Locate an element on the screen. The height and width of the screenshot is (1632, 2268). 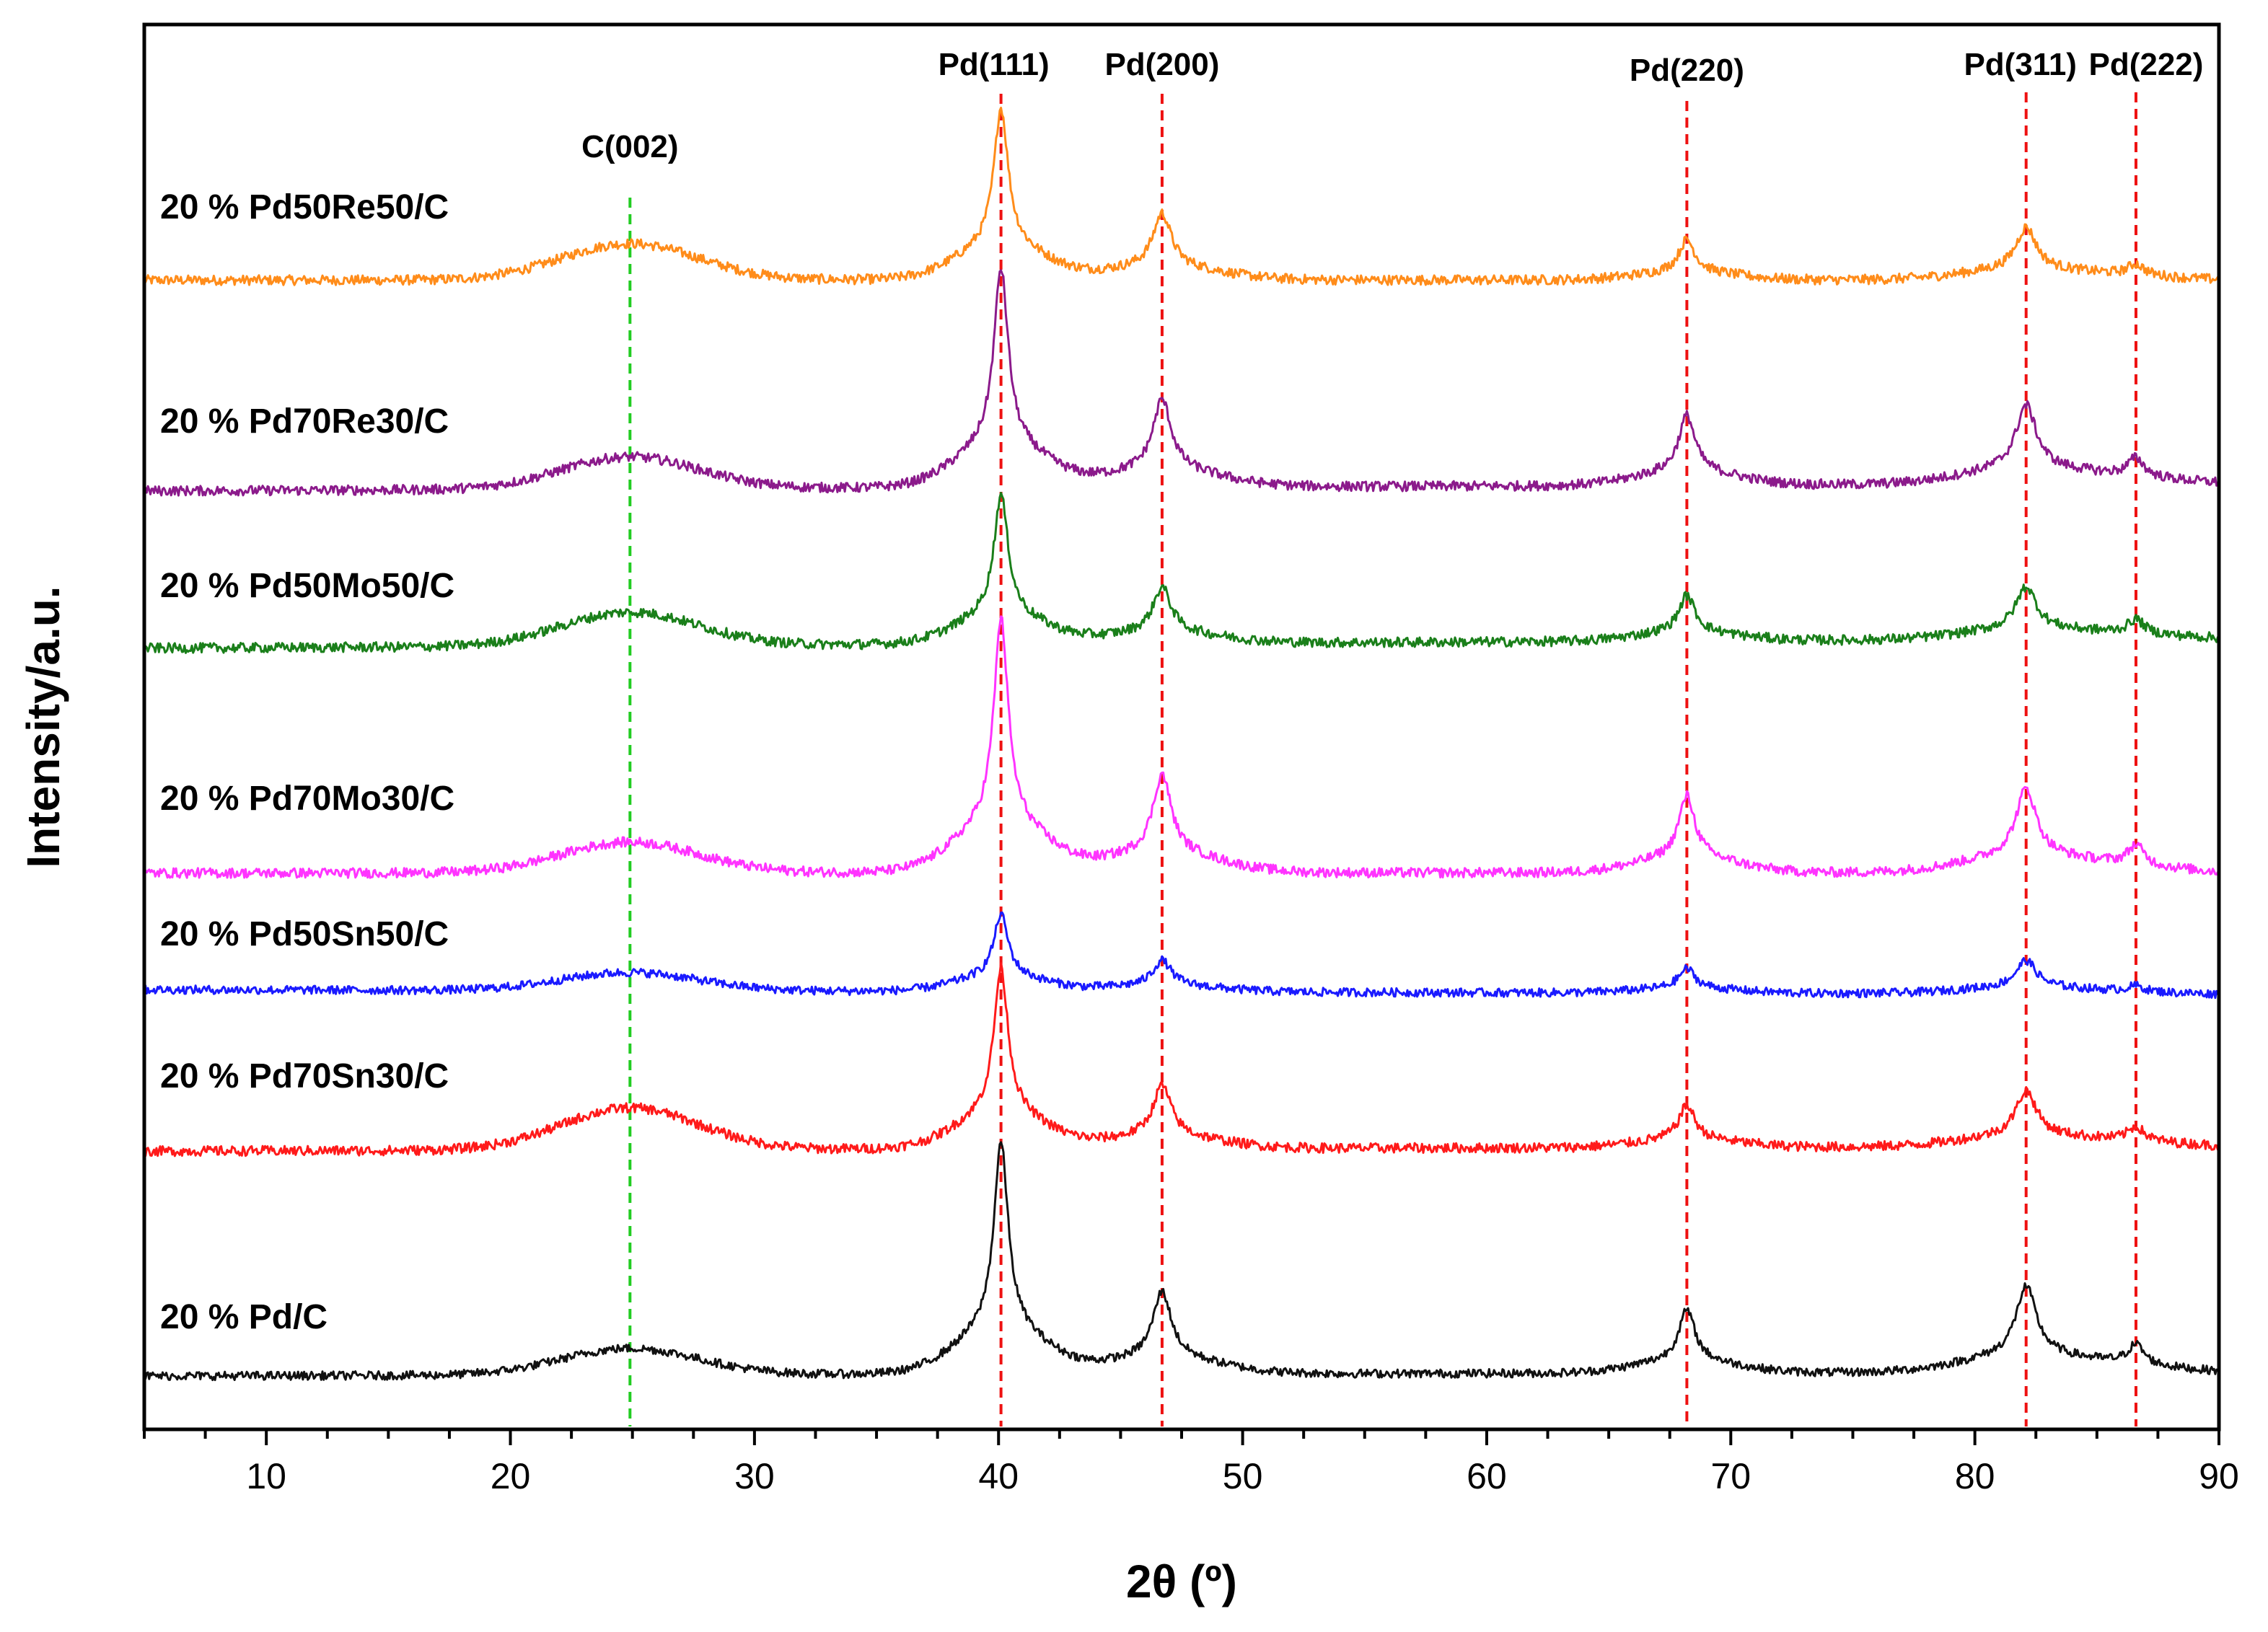
series-label: 20 % Pd50Sn50/C is located at coordinates (305, 934).